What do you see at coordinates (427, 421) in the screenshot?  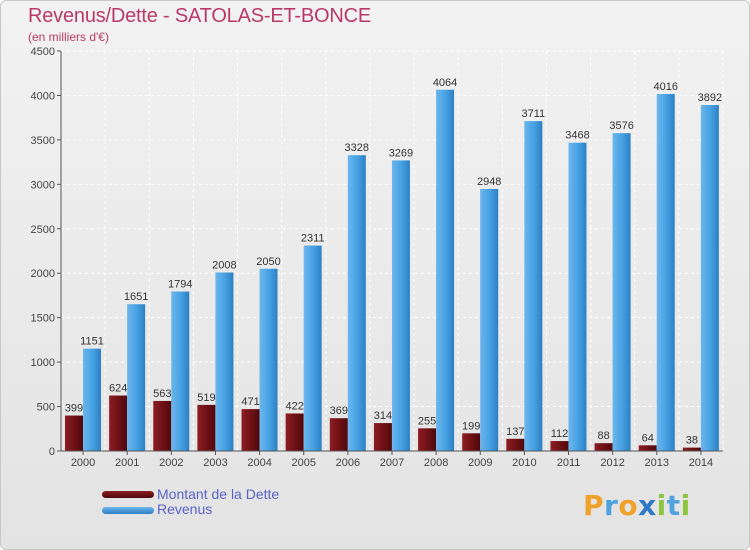 I see `data-label-dette: 255` at bounding box center [427, 421].